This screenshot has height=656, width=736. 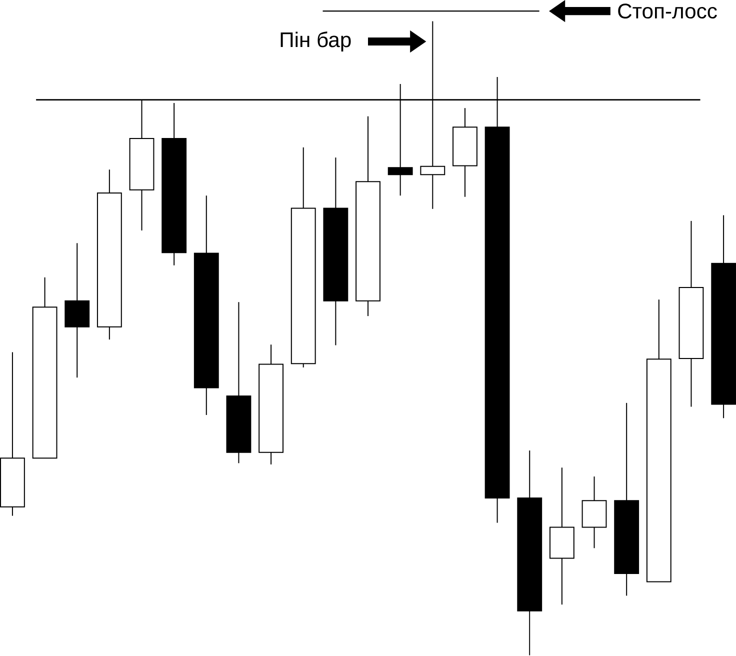 I want to click on ref-line-label: Стоп-лосс, so click(x=667, y=11).